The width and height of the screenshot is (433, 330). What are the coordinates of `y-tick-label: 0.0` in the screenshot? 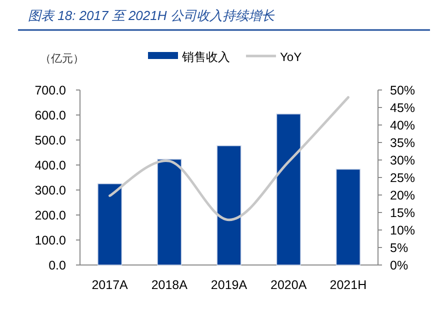 It's located at (57, 265).